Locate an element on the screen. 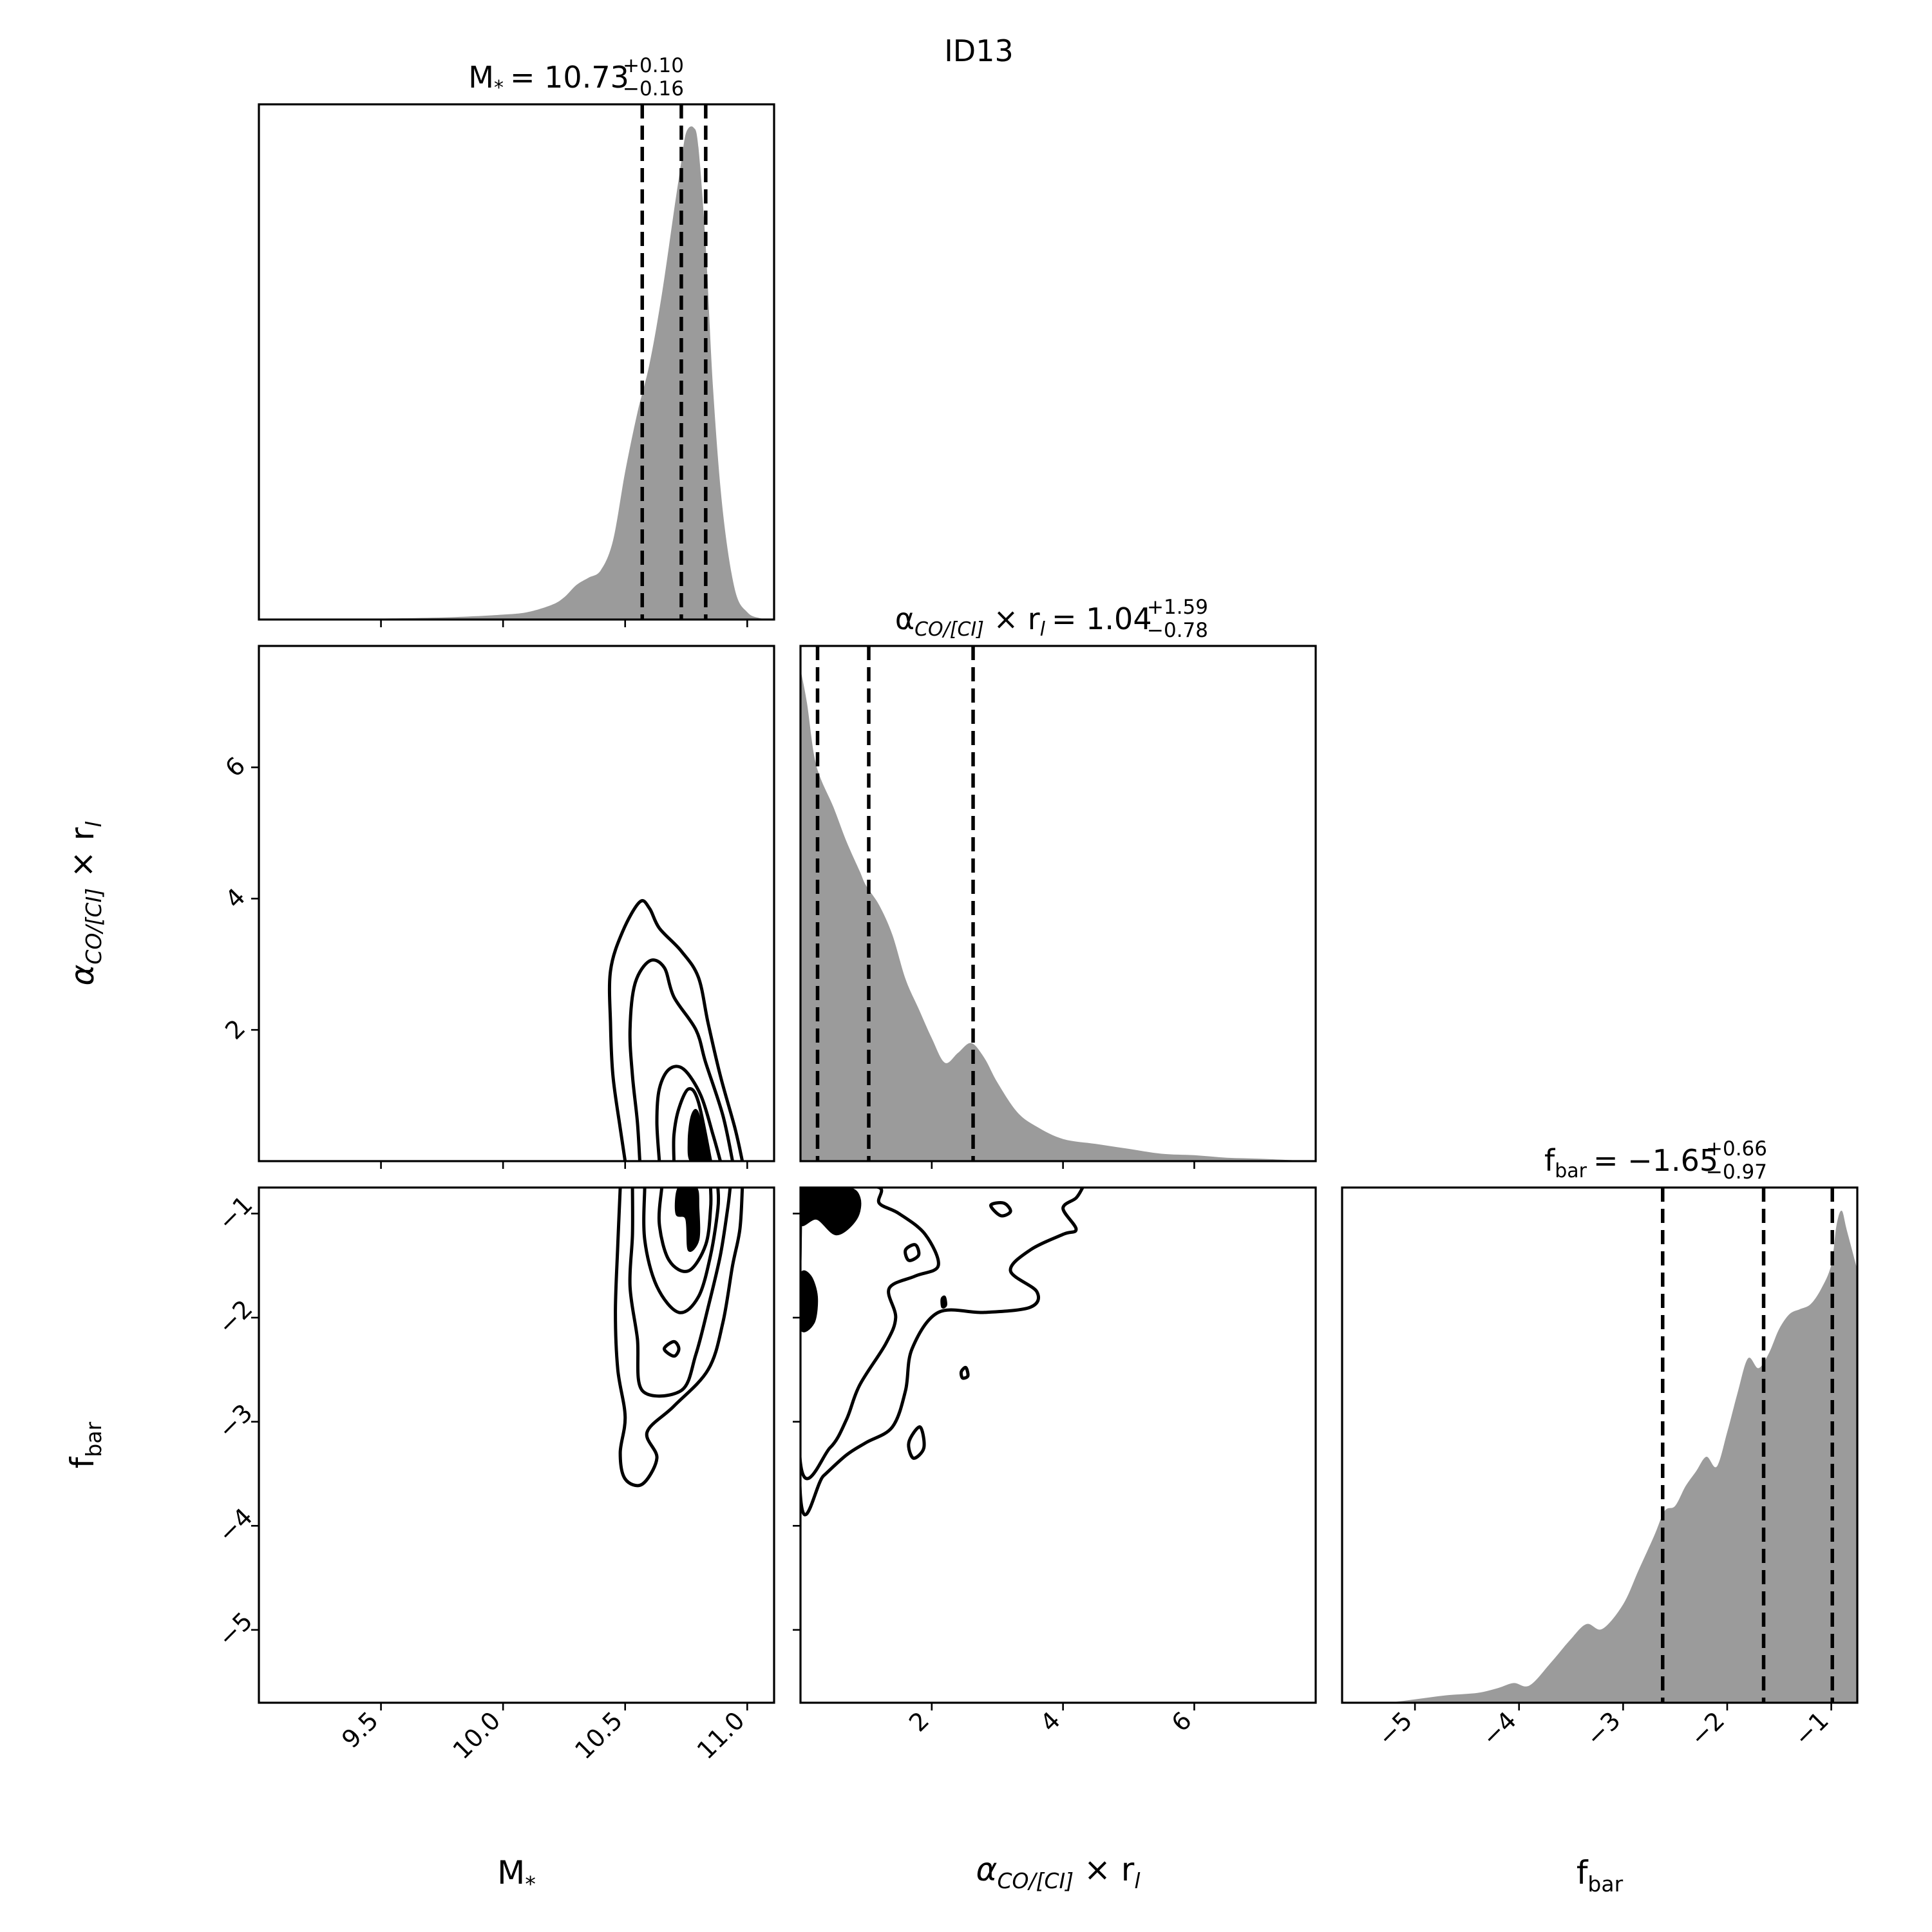  x-tick-label-fbar: −4 is located at coordinates (1499, 1729).